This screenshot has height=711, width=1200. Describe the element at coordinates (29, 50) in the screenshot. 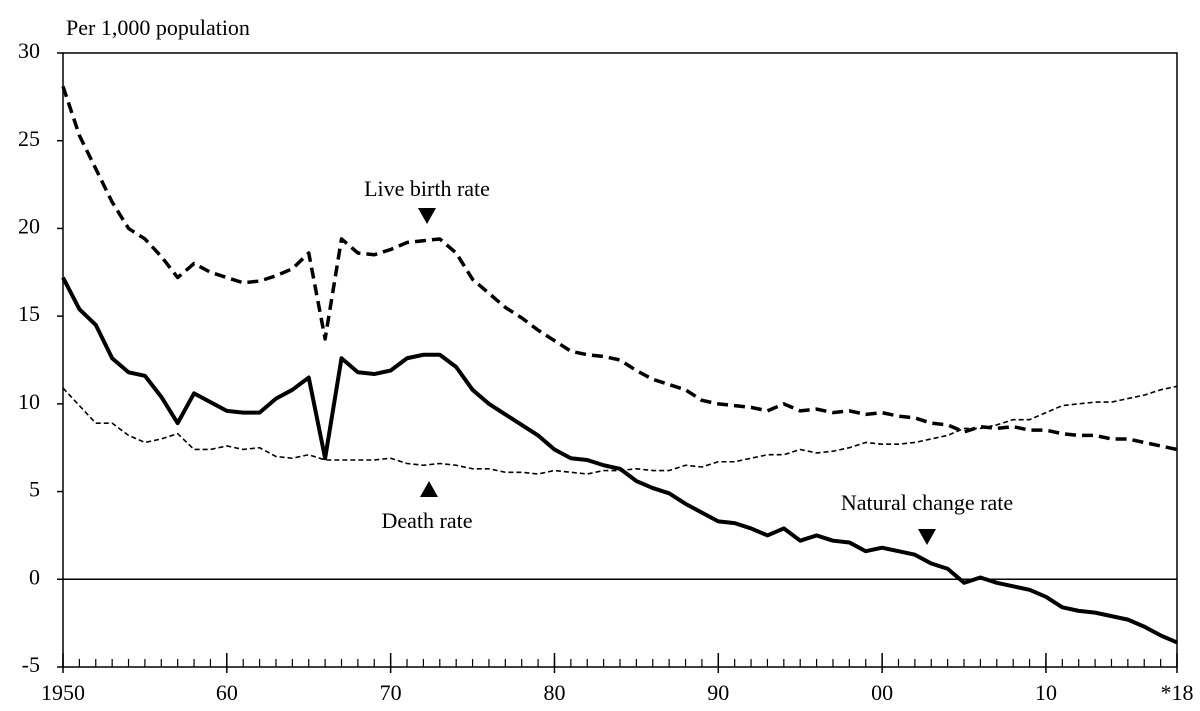

I see `y-tick-label: 30` at that location.